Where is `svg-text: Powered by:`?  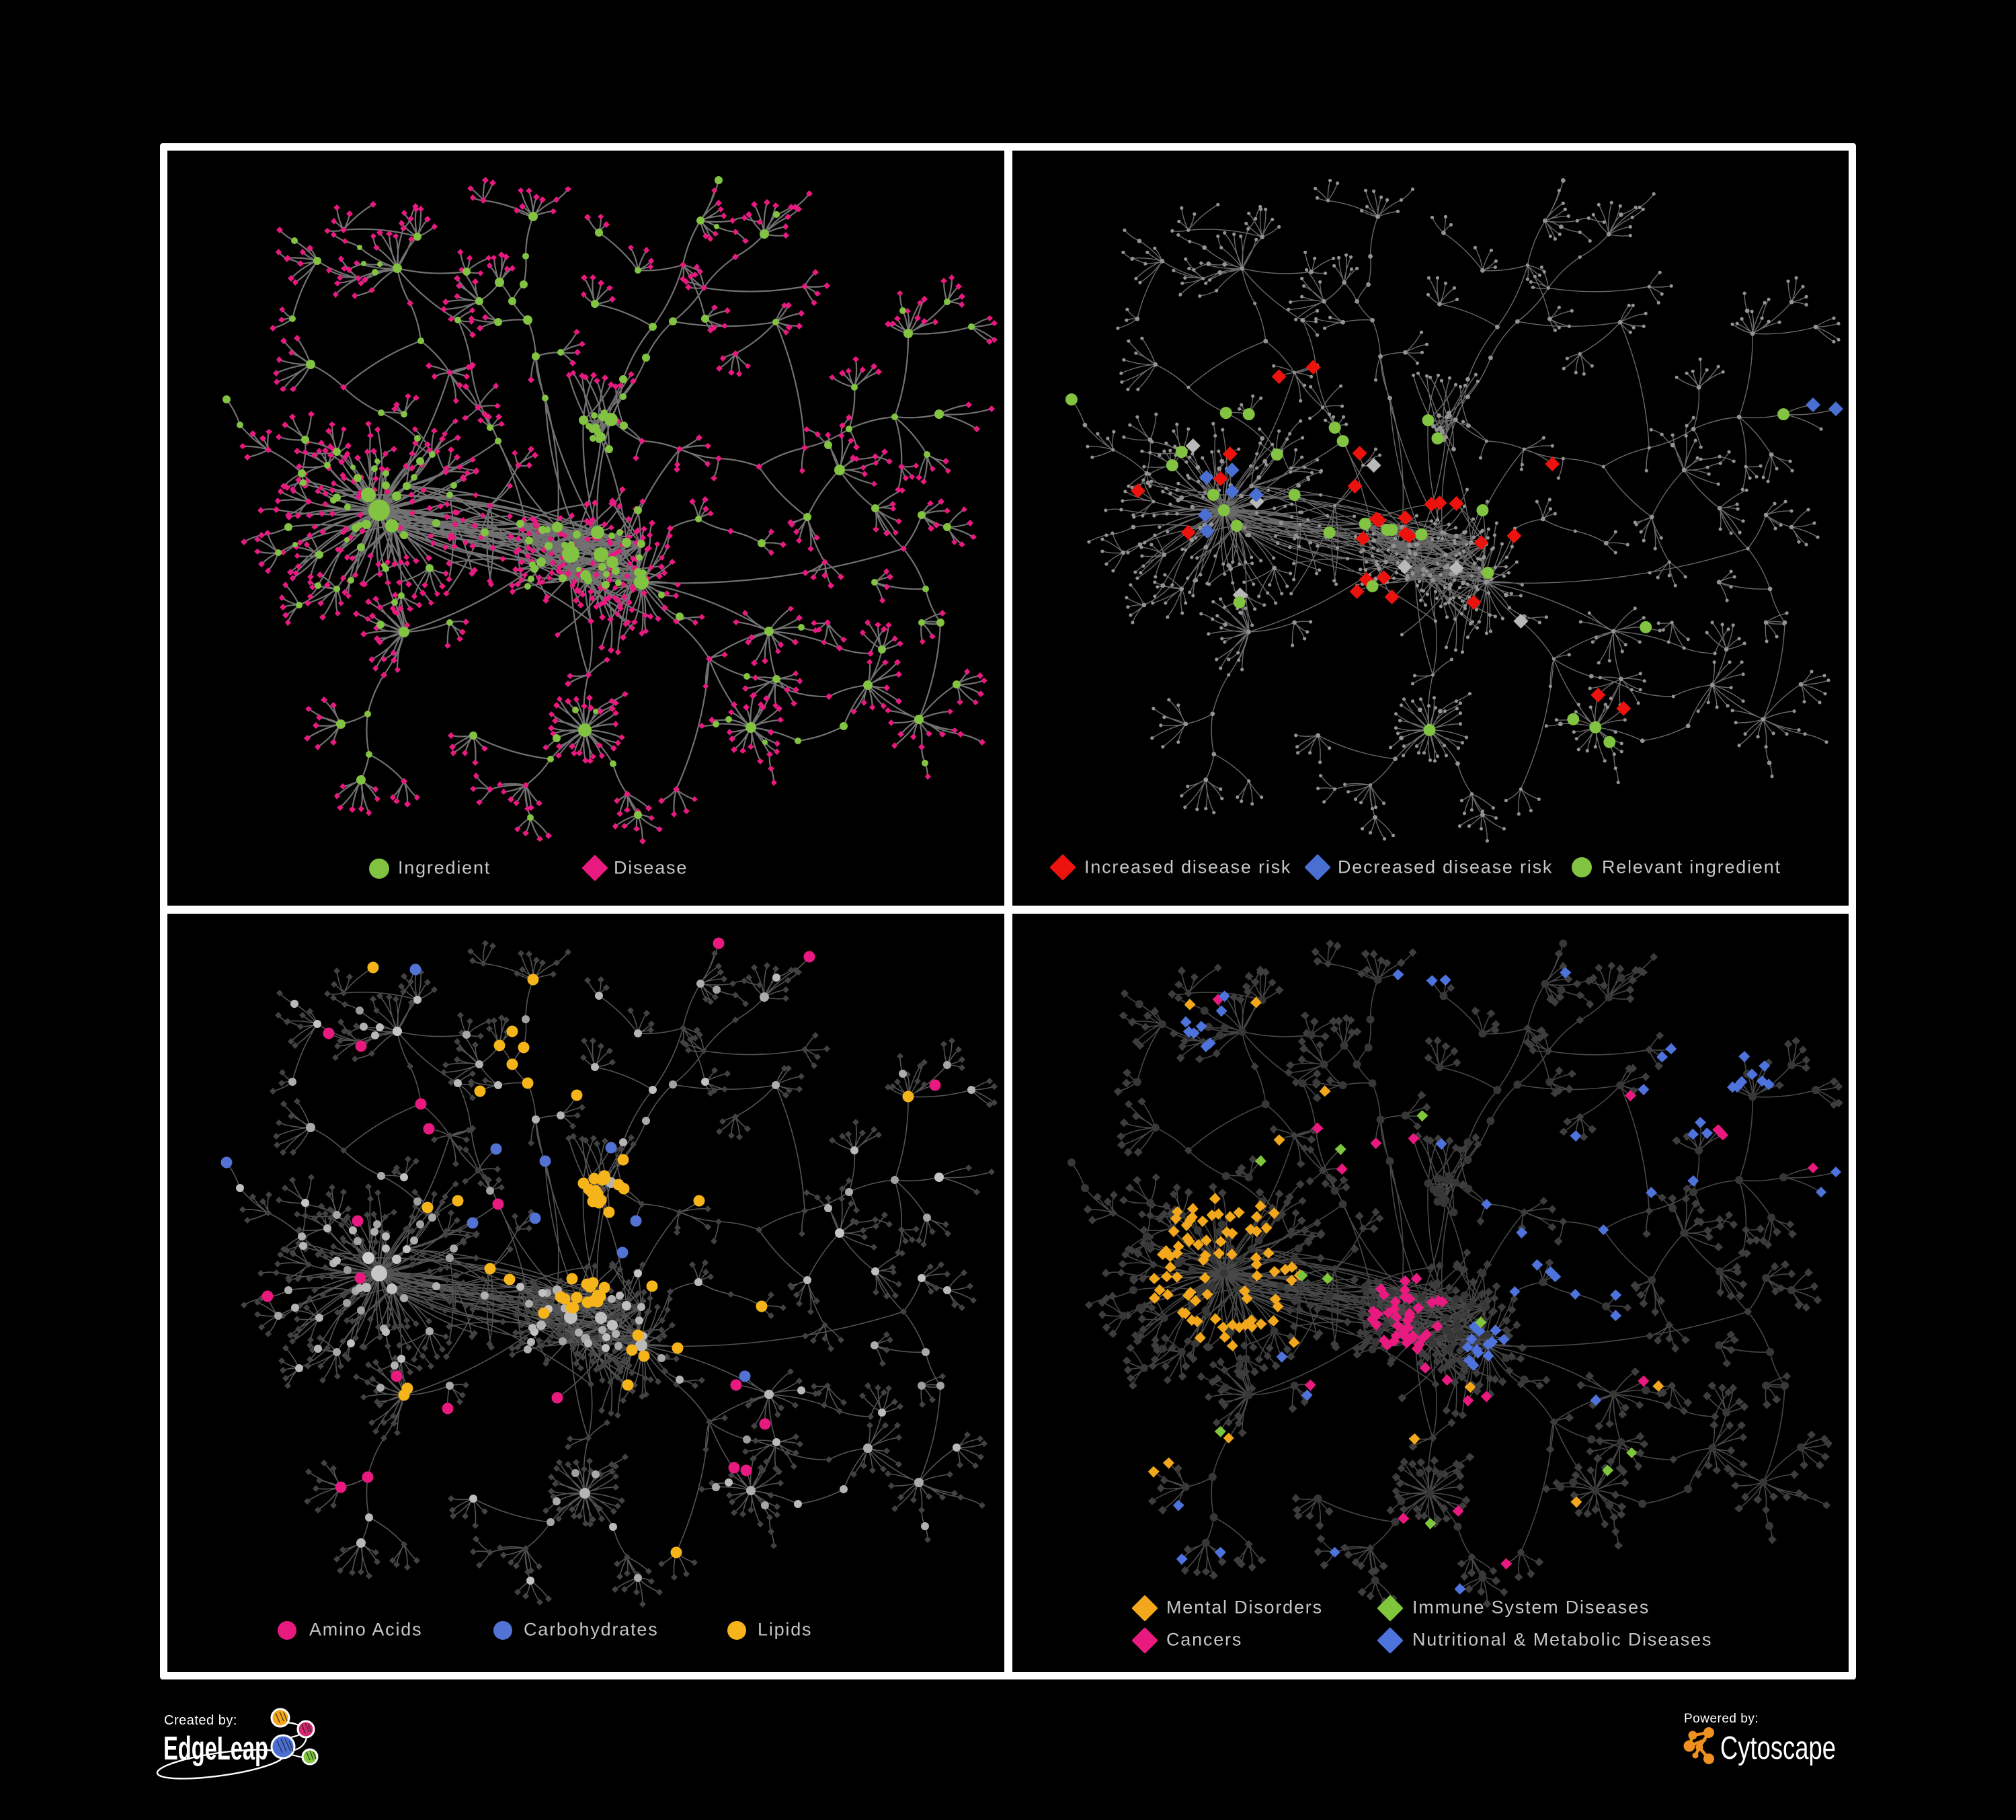 svg-text: Powered by: is located at coordinates (1721, 1719).